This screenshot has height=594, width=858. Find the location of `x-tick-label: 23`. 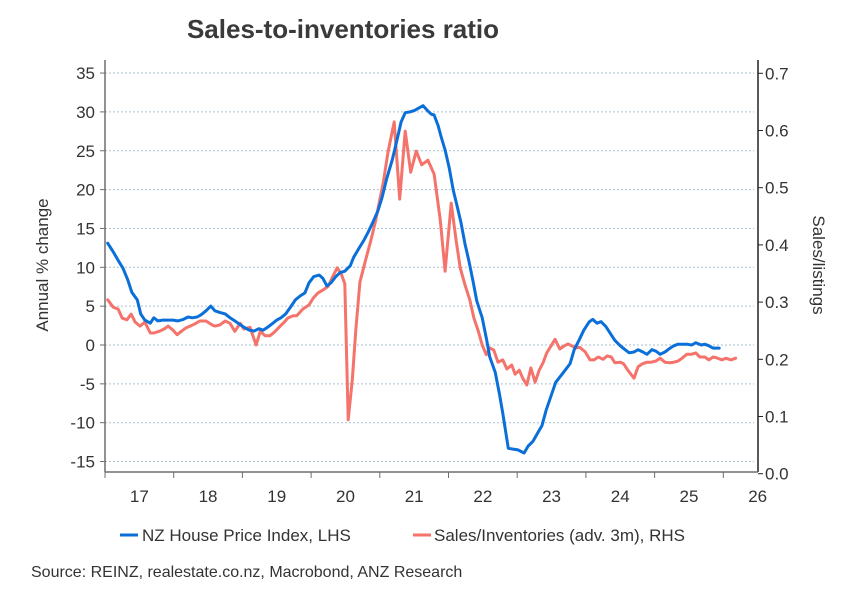

x-tick-label: 23 is located at coordinates (551, 496).